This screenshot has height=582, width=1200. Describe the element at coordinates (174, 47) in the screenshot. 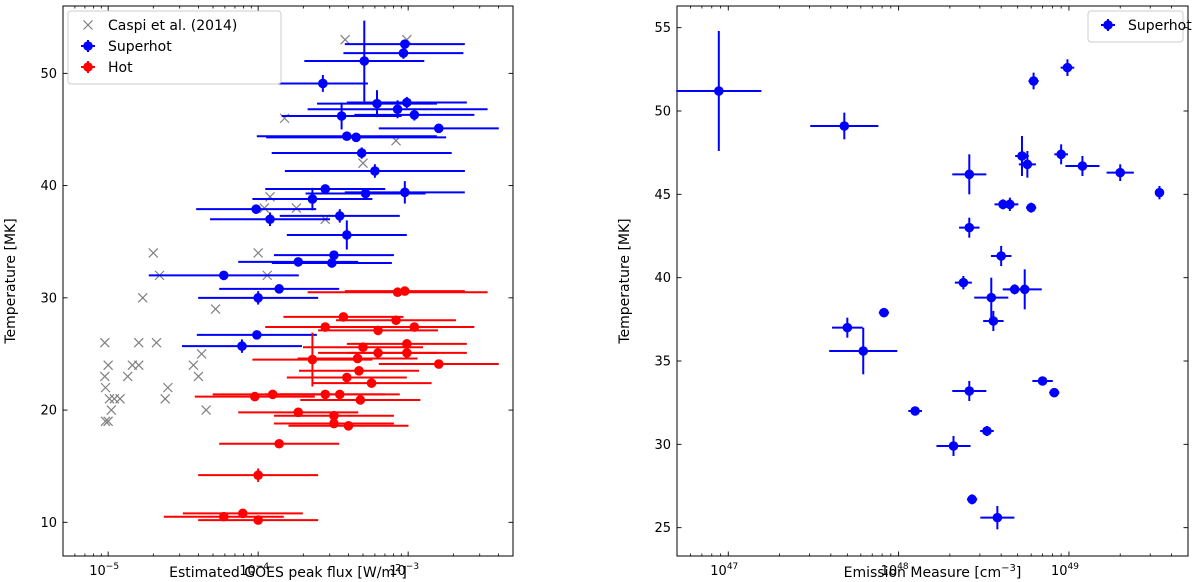

I see `legend-box` at that location.